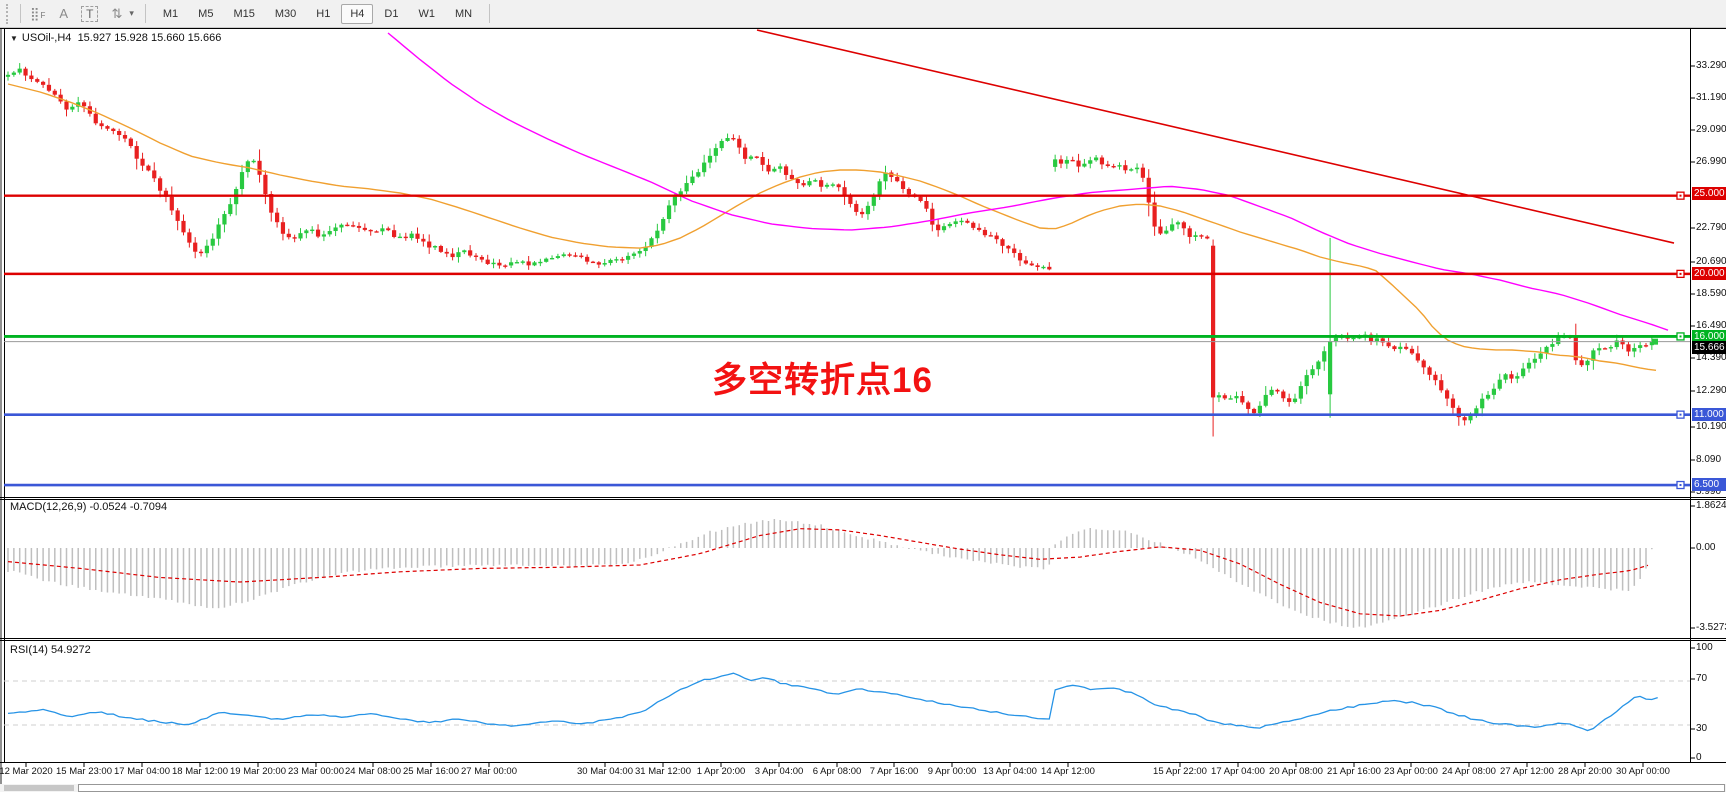  What do you see at coordinates (1709, 347) in the screenshot?
I see `price-badge-15.666: 15.666` at bounding box center [1709, 347].